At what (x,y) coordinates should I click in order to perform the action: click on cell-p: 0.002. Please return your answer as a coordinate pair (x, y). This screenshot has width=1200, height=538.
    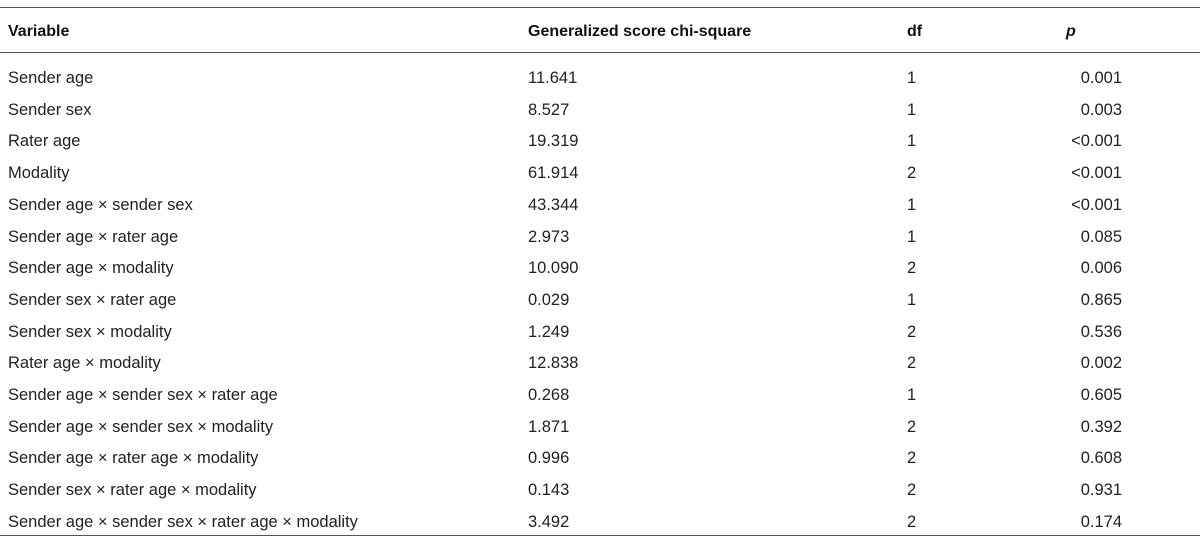
    Looking at the image, I should click on (1101, 363).